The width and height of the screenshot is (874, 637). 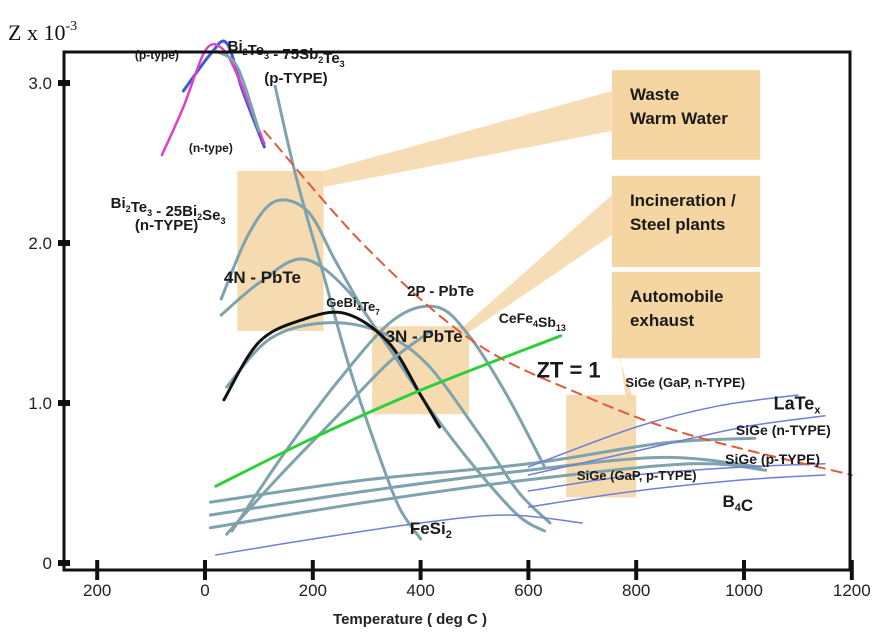 What do you see at coordinates (532, 321) in the screenshot?
I see `lbl-cefesb: CeFe4Sb13` at bounding box center [532, 321].